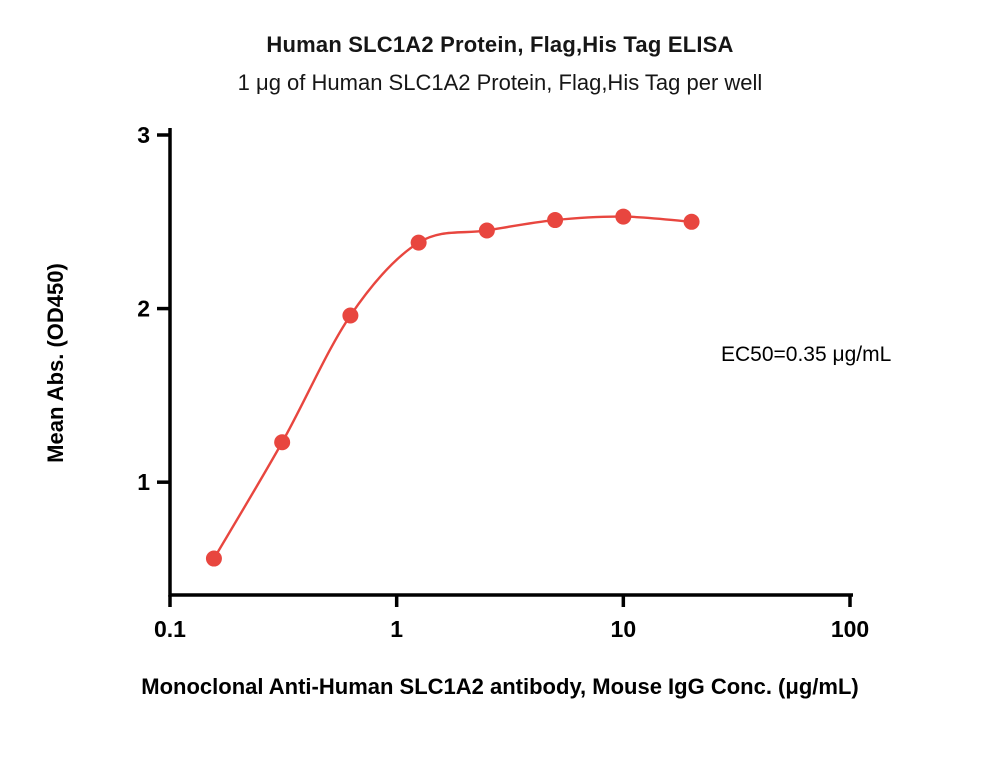  Describe the element at coordinates (806, 354) in the screenshot. I see `ec50-annotation: EC50=0.35 μg/mL` at that location.